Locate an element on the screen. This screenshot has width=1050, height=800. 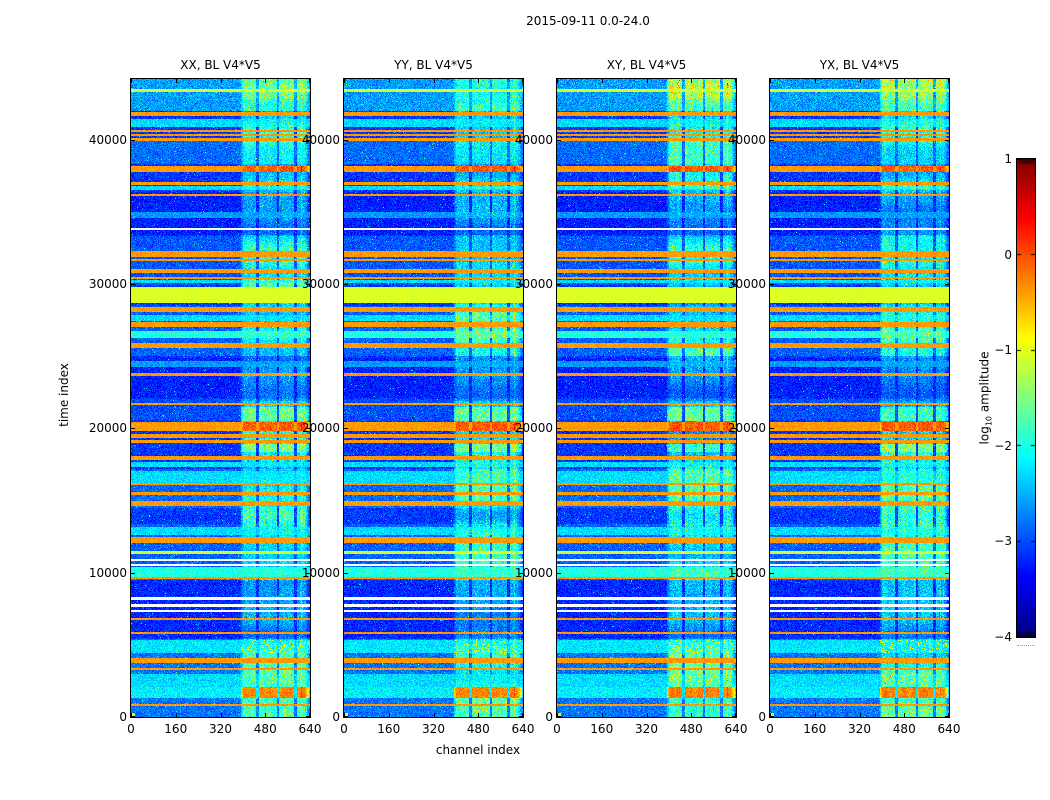
x-tick-label-panel1: 160 is located at coordinates (389, 729).